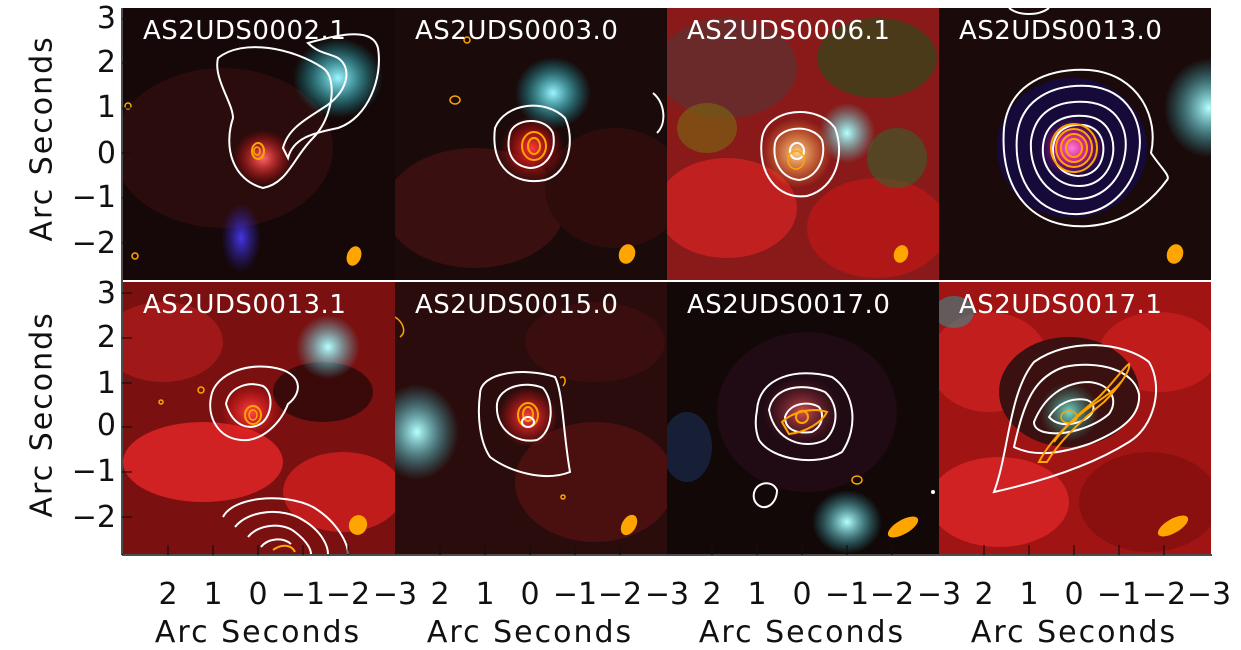  Describe the element at coordinates (245, 31) in the screenshot. I see `panel-title: AS2UDS0002.1` at that location.